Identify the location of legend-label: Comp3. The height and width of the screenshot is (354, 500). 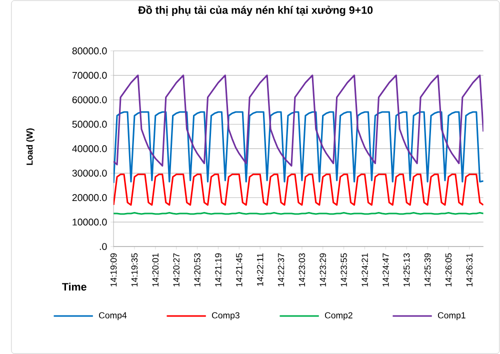
(226, 316).